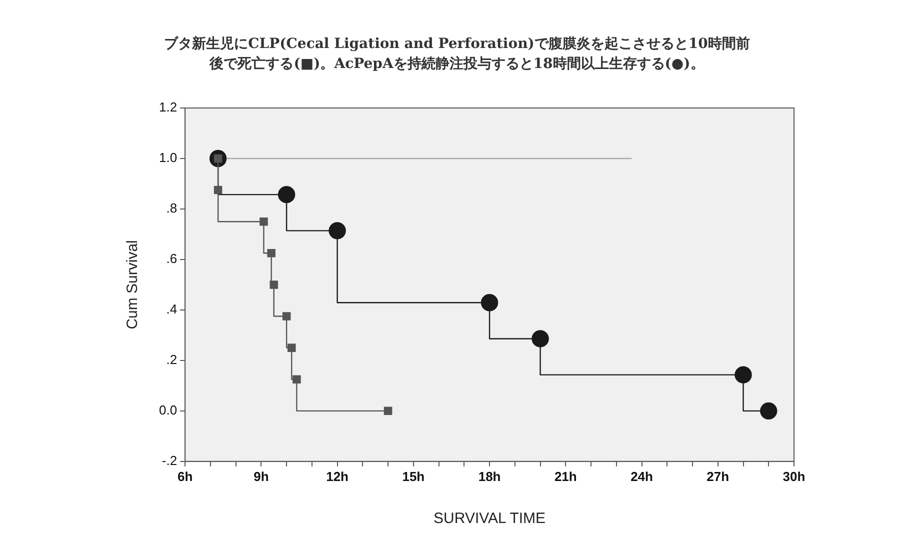 The height and width of the screenshot is (545, 914). What do you see at coordinates (133, 285) in the screenshot?
I see `y-axis-title: Cum Survival` at bounding box center [133, 285].